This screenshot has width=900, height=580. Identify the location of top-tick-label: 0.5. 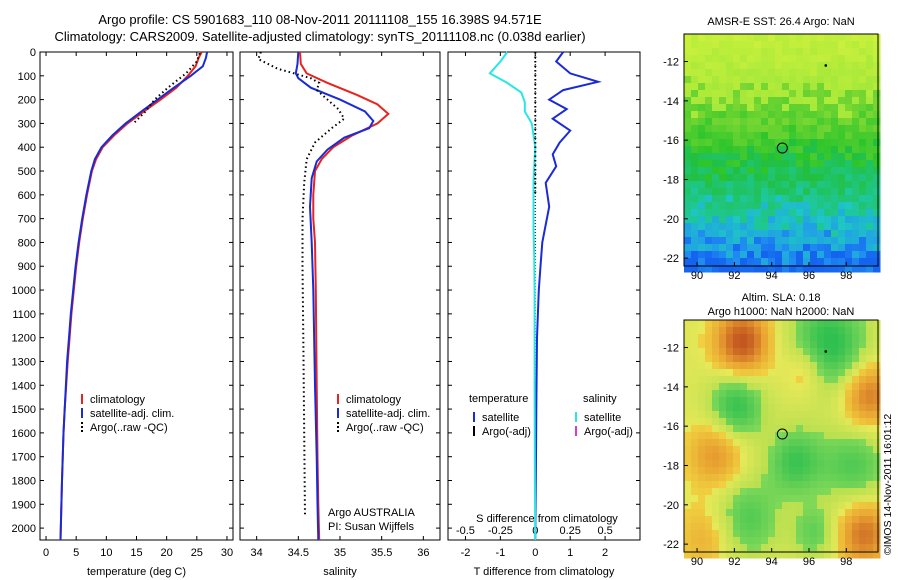
(604, 531).